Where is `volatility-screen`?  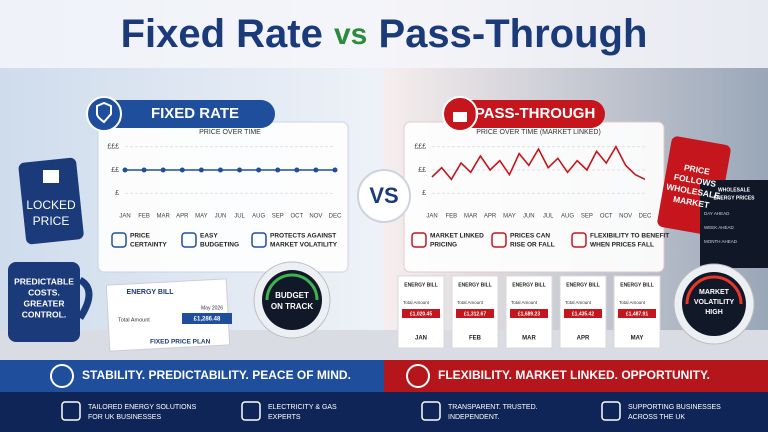
volatility-screen is located at coordinates (714, 304).